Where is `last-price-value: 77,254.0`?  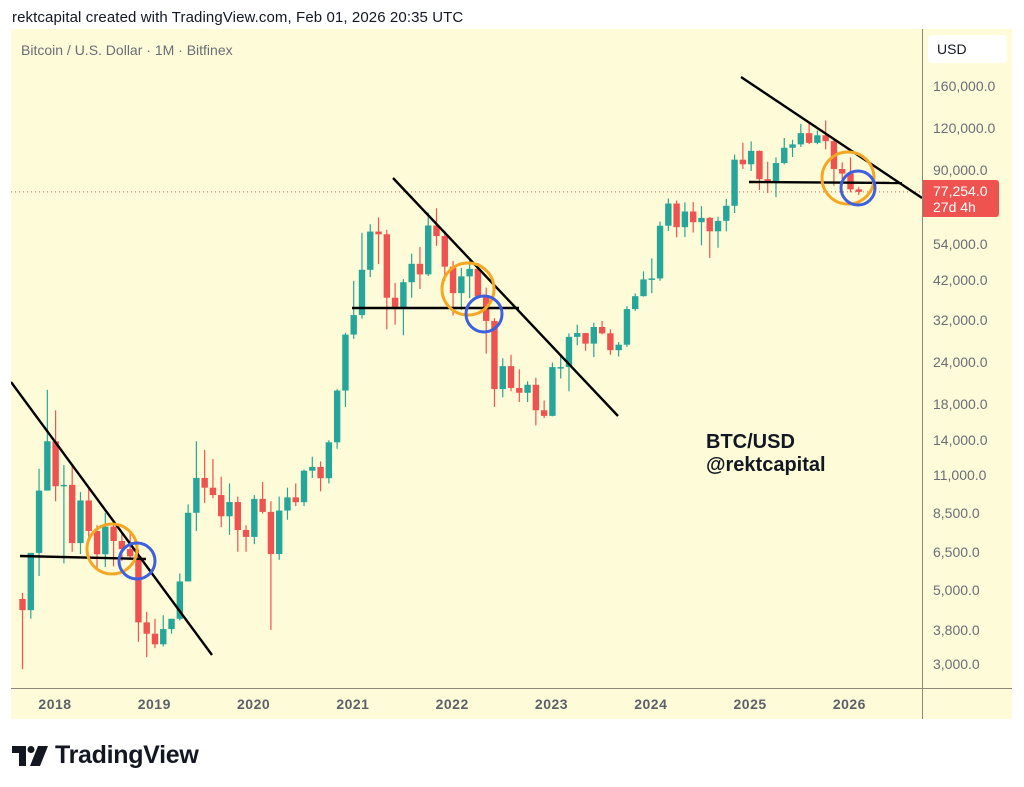 last-price-value: 77,254.0 is located at coordinates (960, 191).